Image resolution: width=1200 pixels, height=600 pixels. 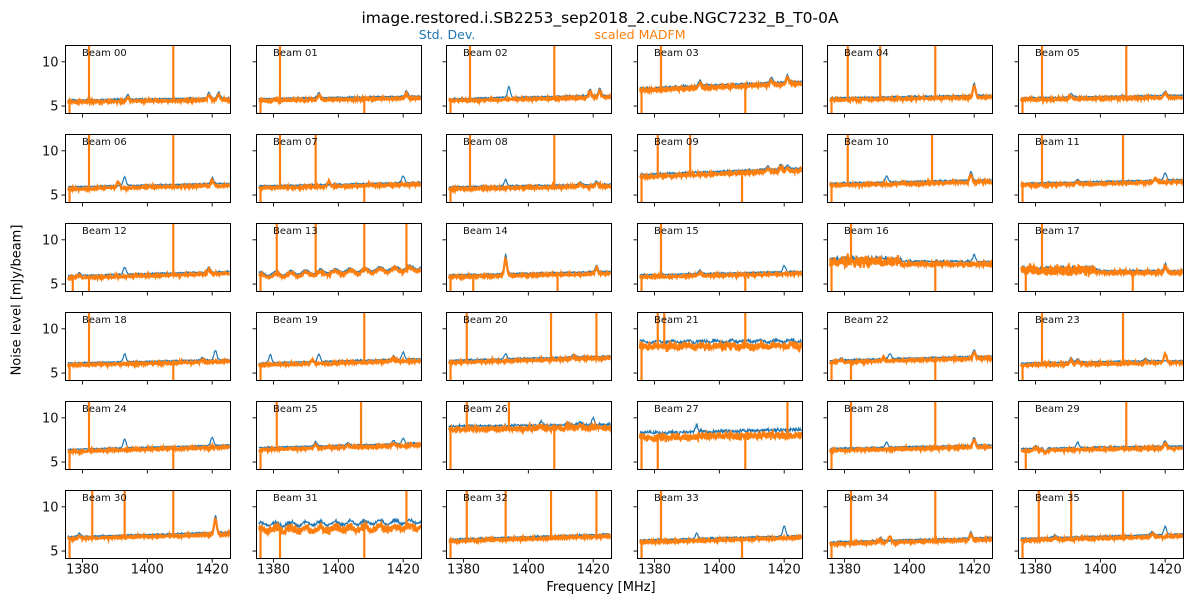 I want to click on subplot-beam-32: 1380 1400 1420 Beam 32, so click(x=527, y=534).